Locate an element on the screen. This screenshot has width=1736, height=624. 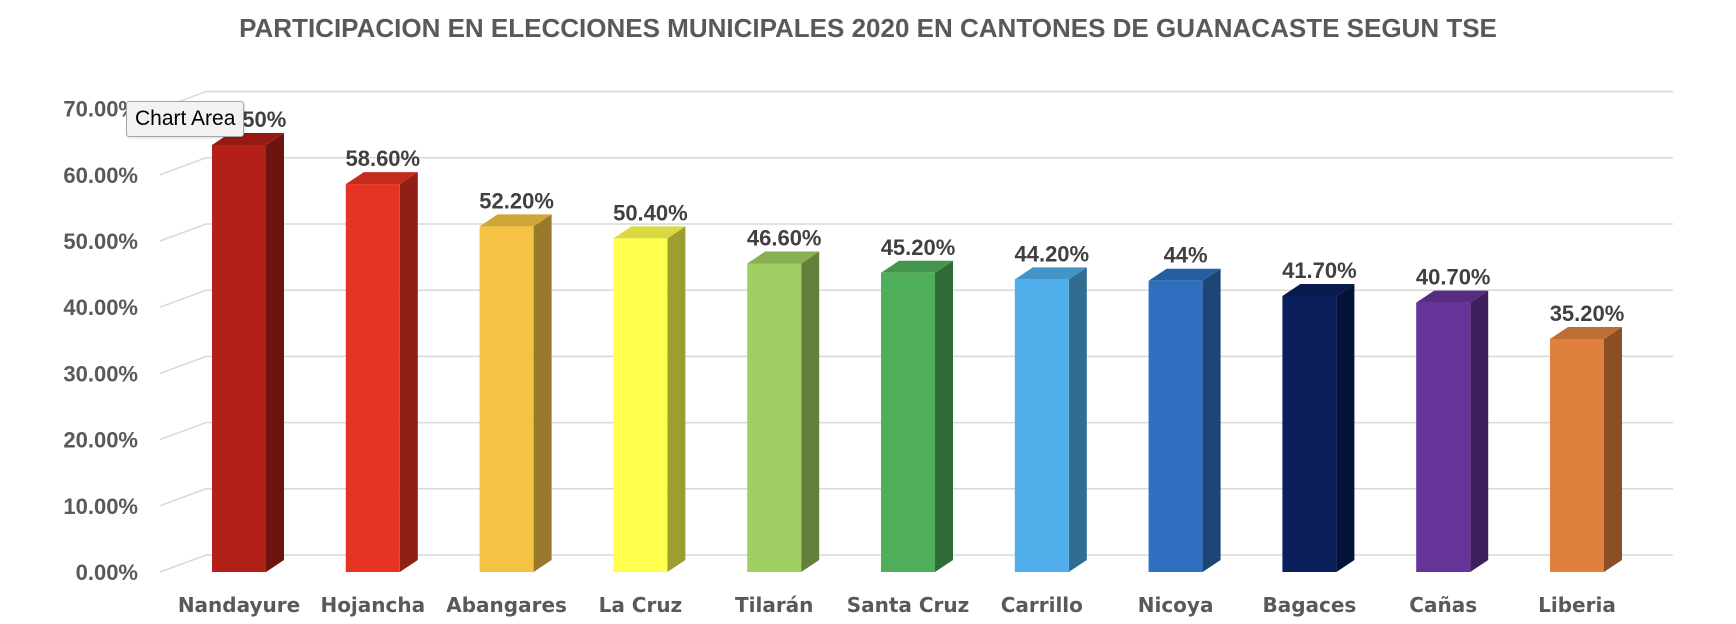
x-tick-label: Carrillo is located at coordinates (1042, 605).